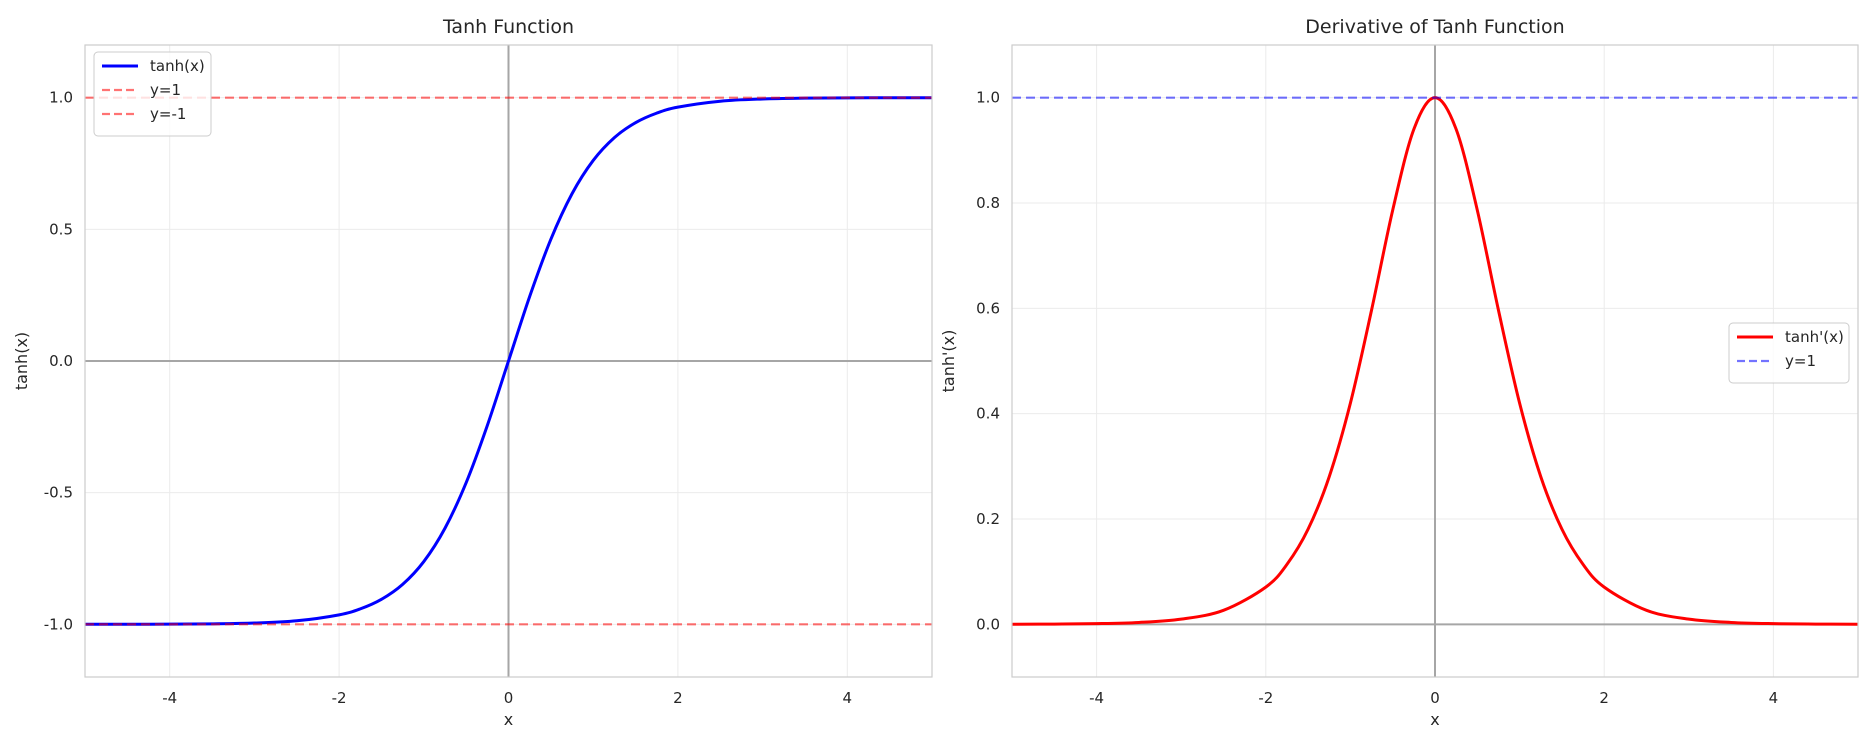  What do you see at coordinates (988, 519) in the screenshot?
I see `y-tick-label: 0.2` at bounding box center [988, 519].